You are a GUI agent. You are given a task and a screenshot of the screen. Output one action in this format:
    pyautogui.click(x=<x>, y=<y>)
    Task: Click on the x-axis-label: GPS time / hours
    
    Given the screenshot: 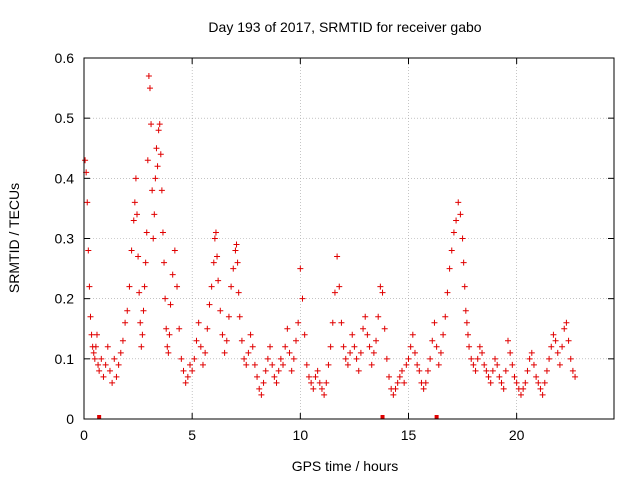 What is the action you would take?
    pyautogui.click(x=345, y=466)
    